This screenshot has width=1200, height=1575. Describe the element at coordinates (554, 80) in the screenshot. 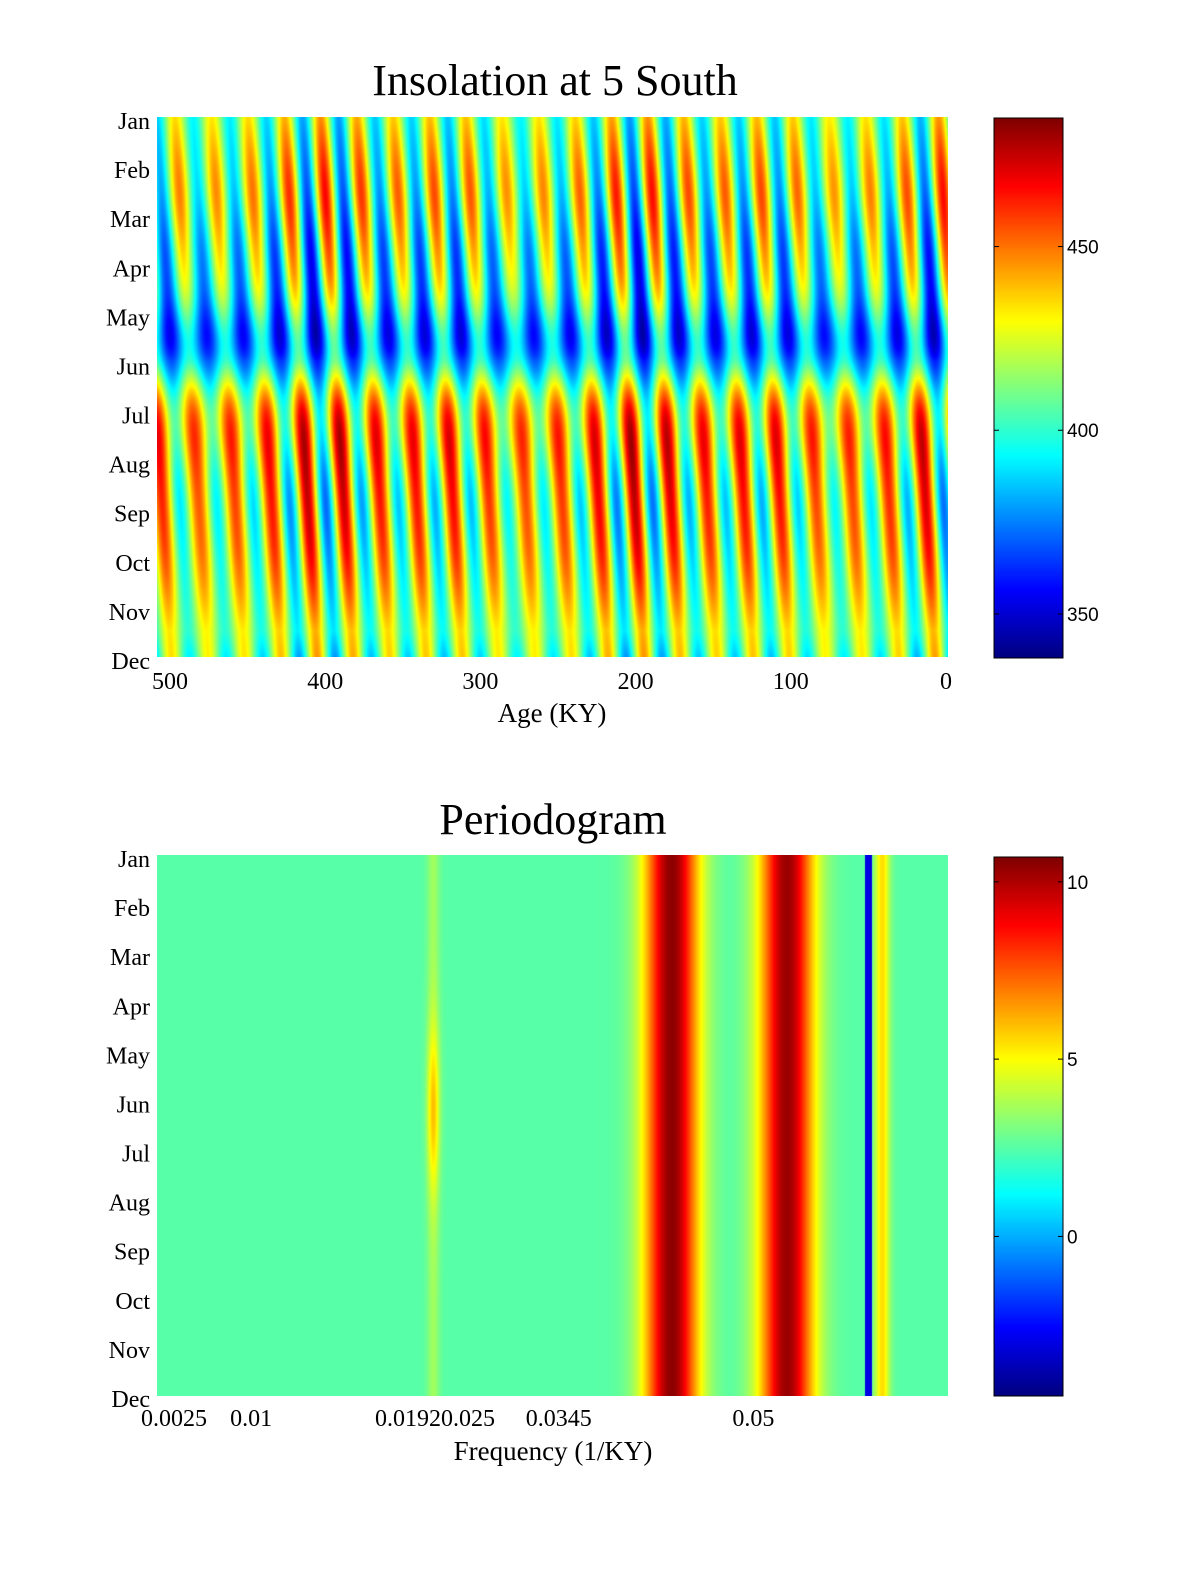

I see `chart-title-insolation: Insolation at 5 South` at that location.